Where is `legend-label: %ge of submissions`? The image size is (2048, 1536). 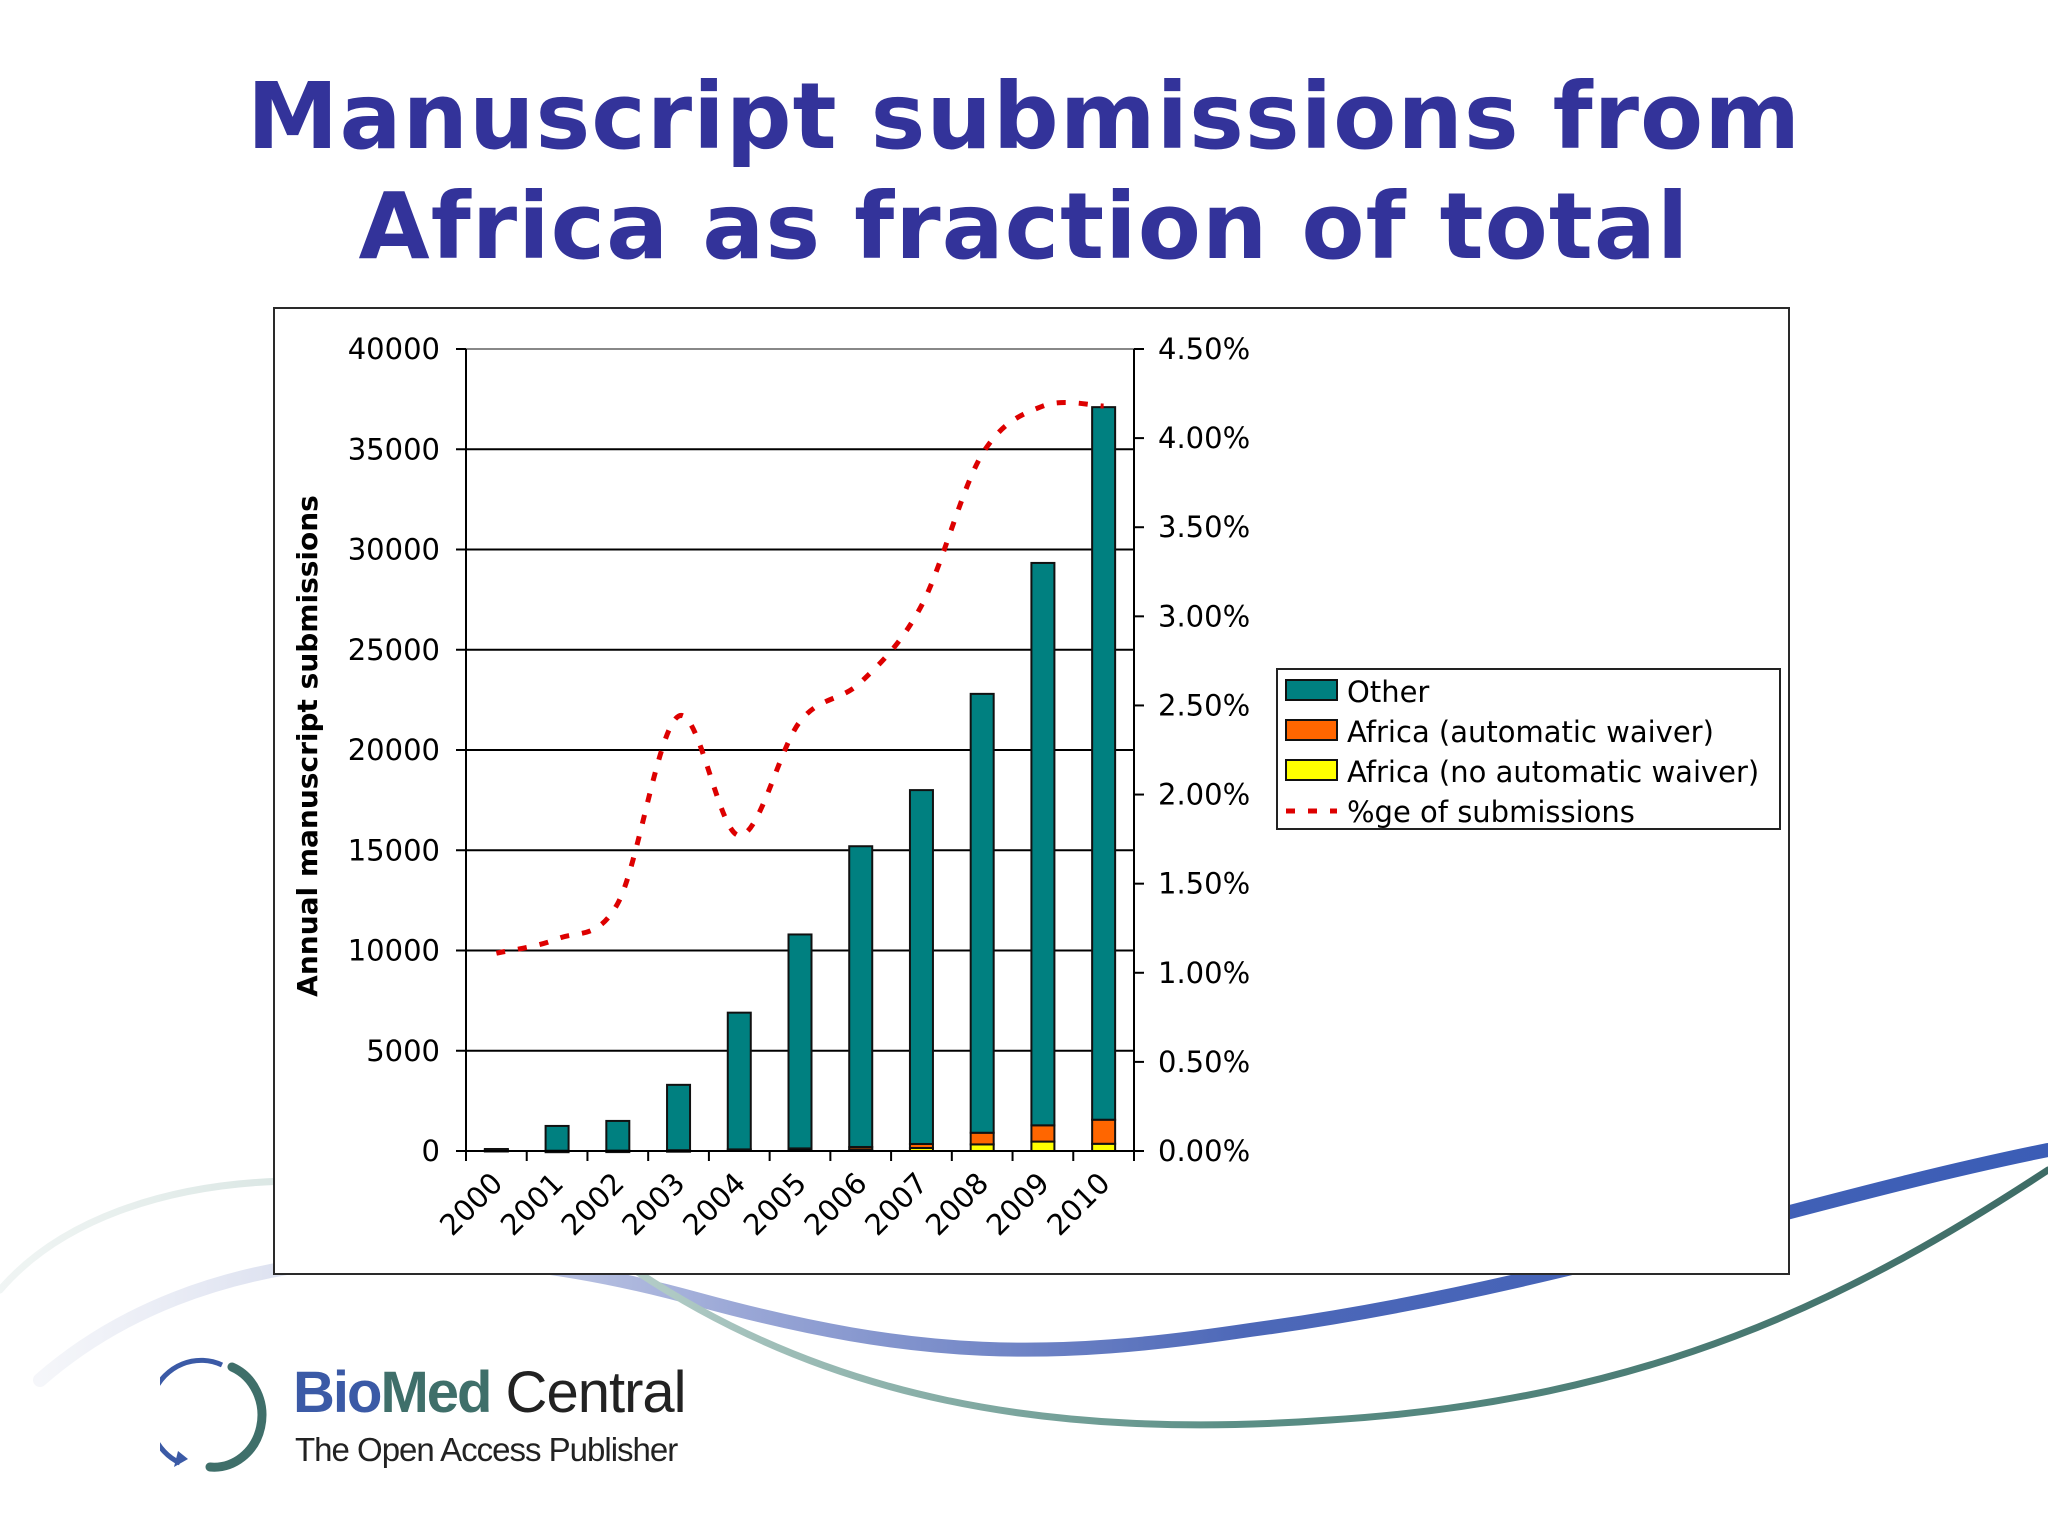
legend-label: %ge of submissions is located at coordinates (1491, 812).